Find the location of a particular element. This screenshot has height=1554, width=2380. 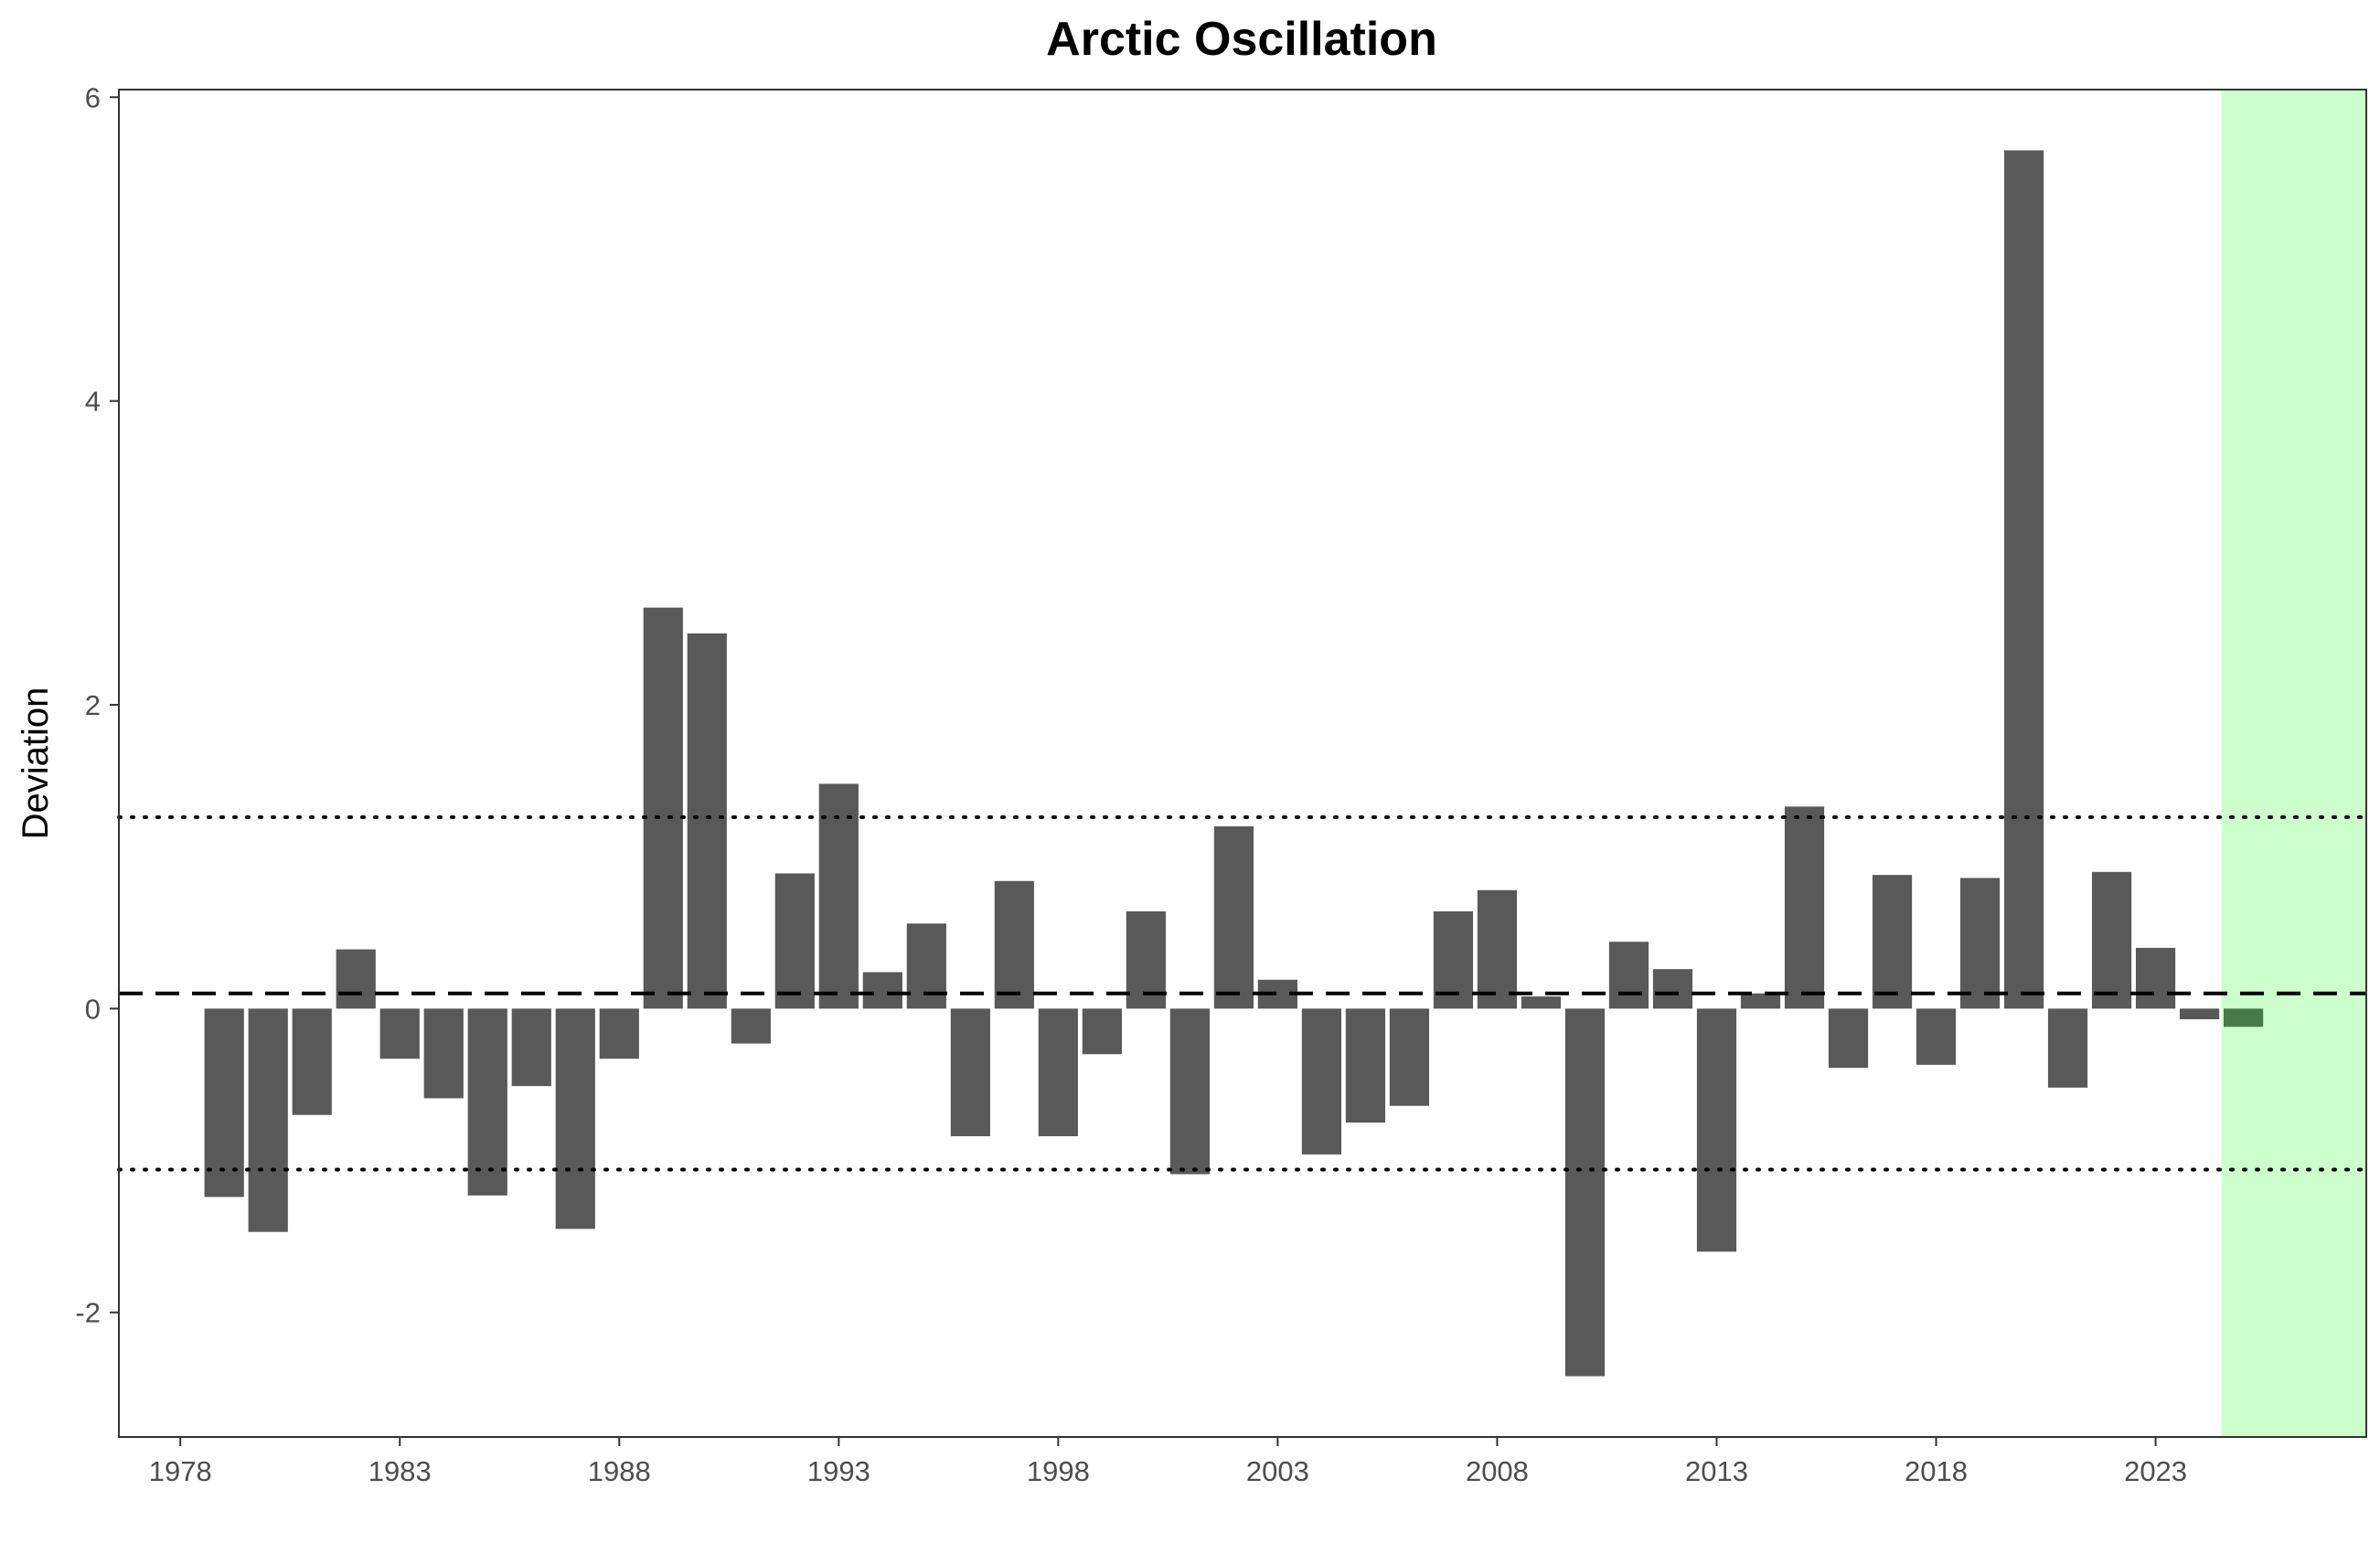

bar-1988 is located at coordinates (619, 1033).